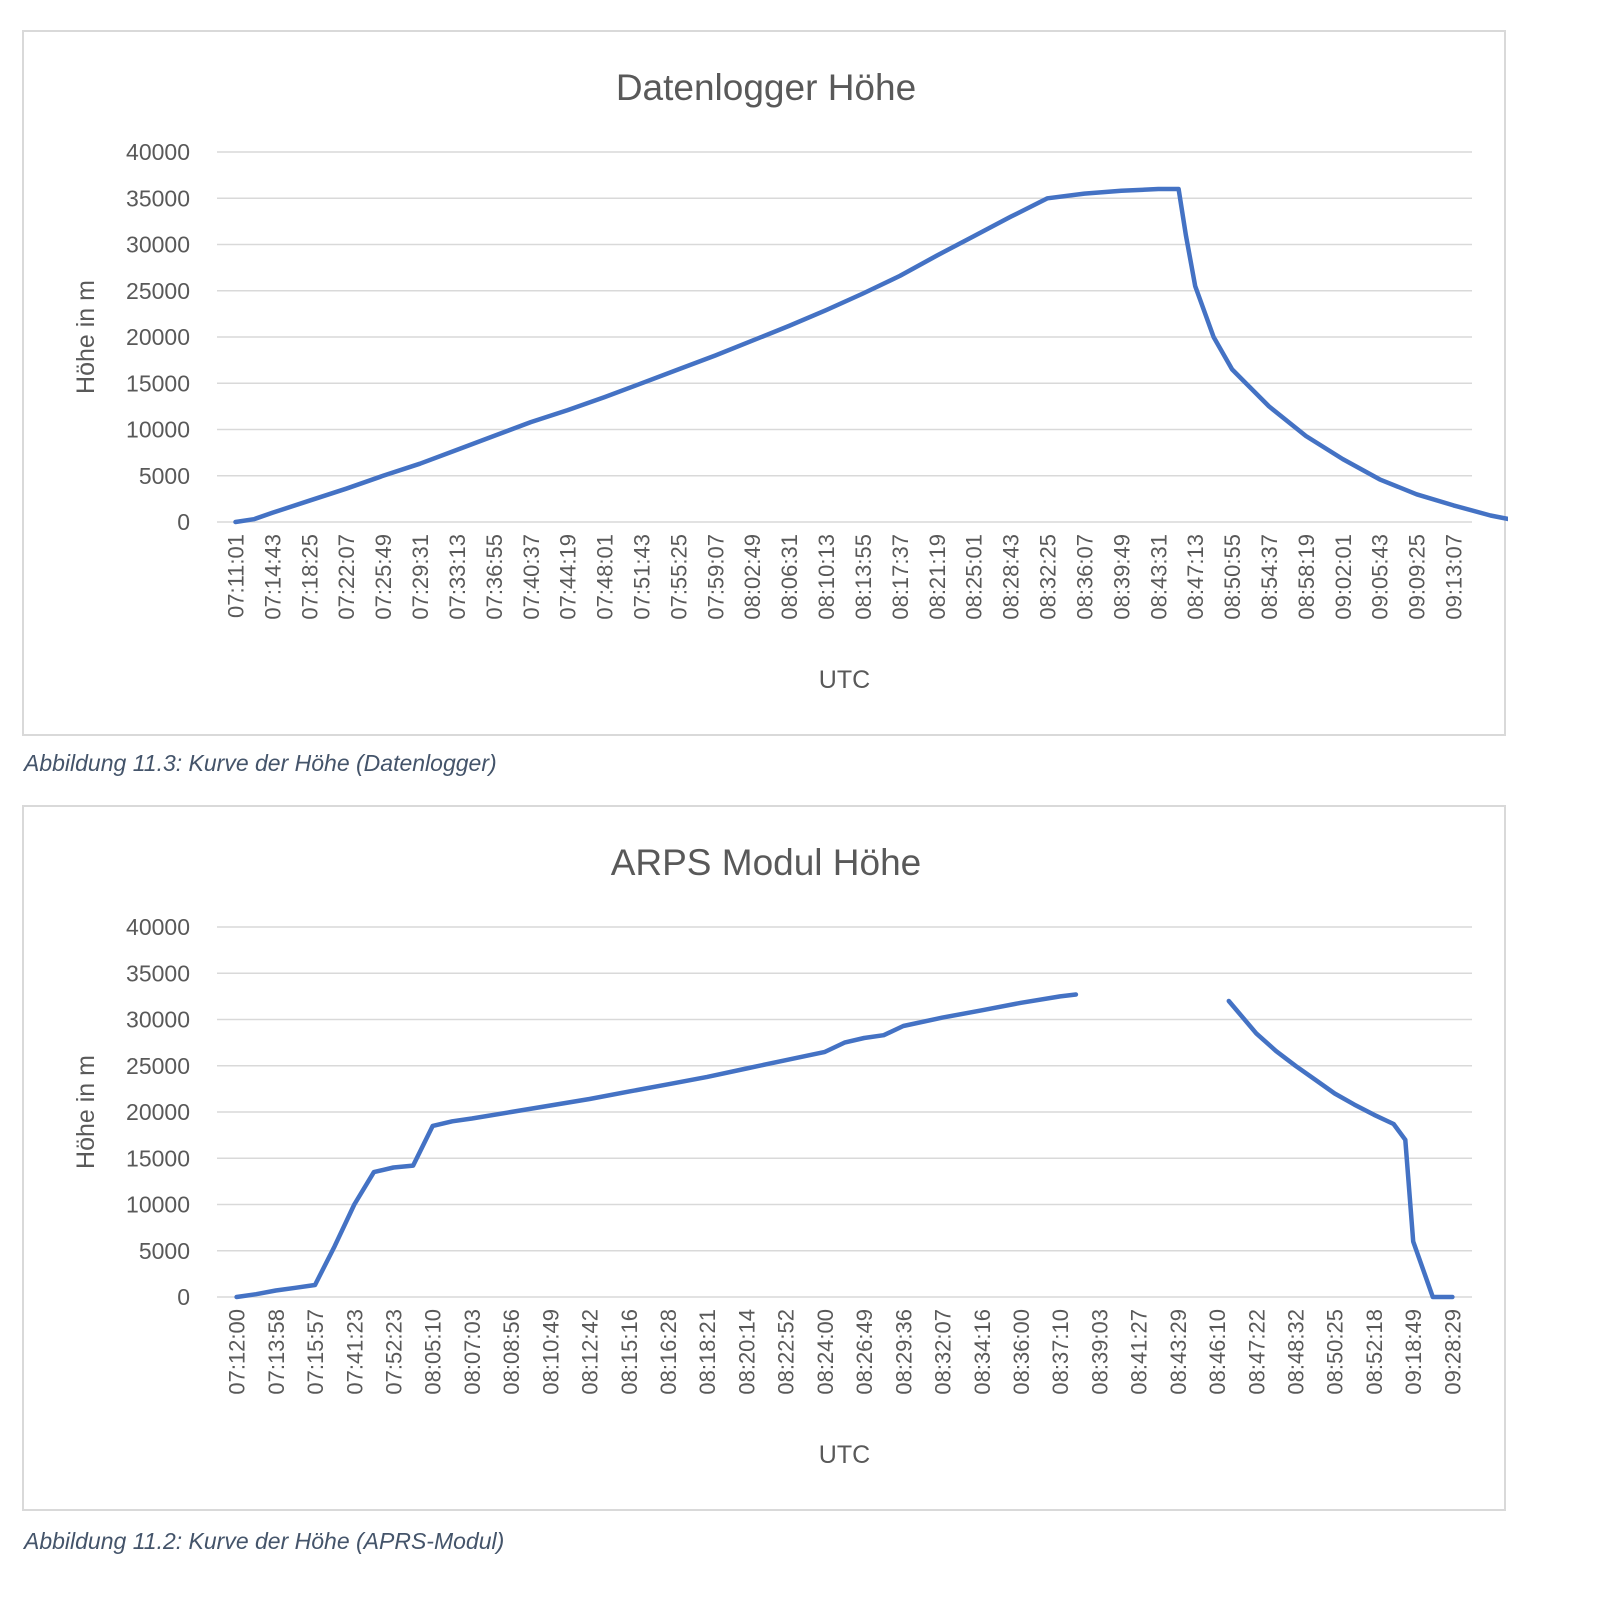 The image size is (1598, 1598). What do you see at coordinates (641, 577) in the screenshot?
I see `x-tick-label: 07:51:43` at bounding box center [641, 577].